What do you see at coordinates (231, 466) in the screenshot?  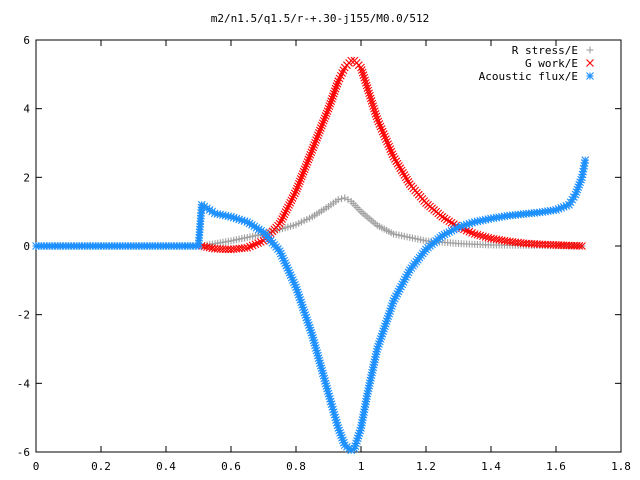 I see `x-tick-label: 0.6` at bounding box center [231, 466].